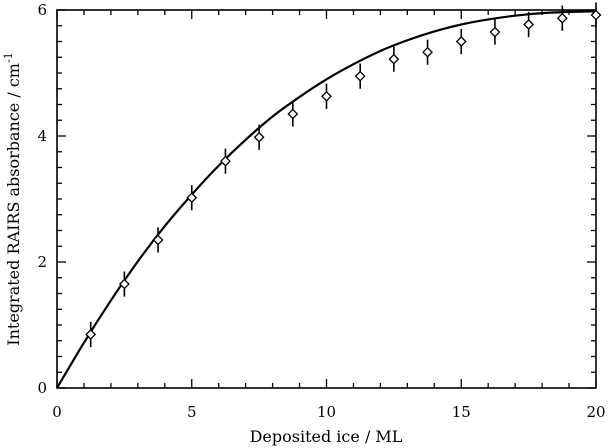  I want to click on y-tick-label: 2, so click(42, 262).